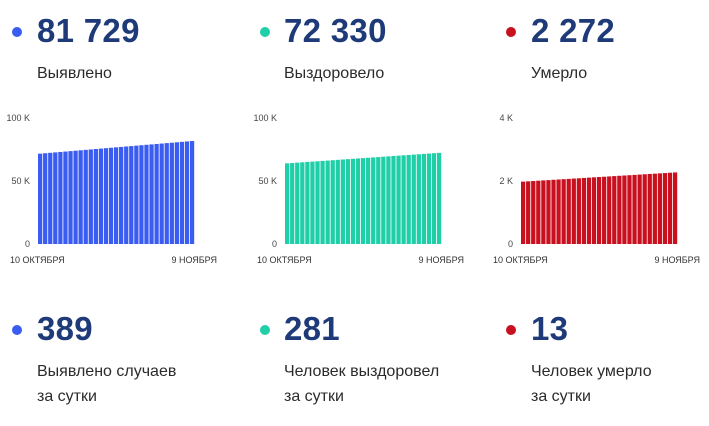  Describe the element at coordinates (550, 328) in the screenshot. I see `daily-died-value: 13` at that location.